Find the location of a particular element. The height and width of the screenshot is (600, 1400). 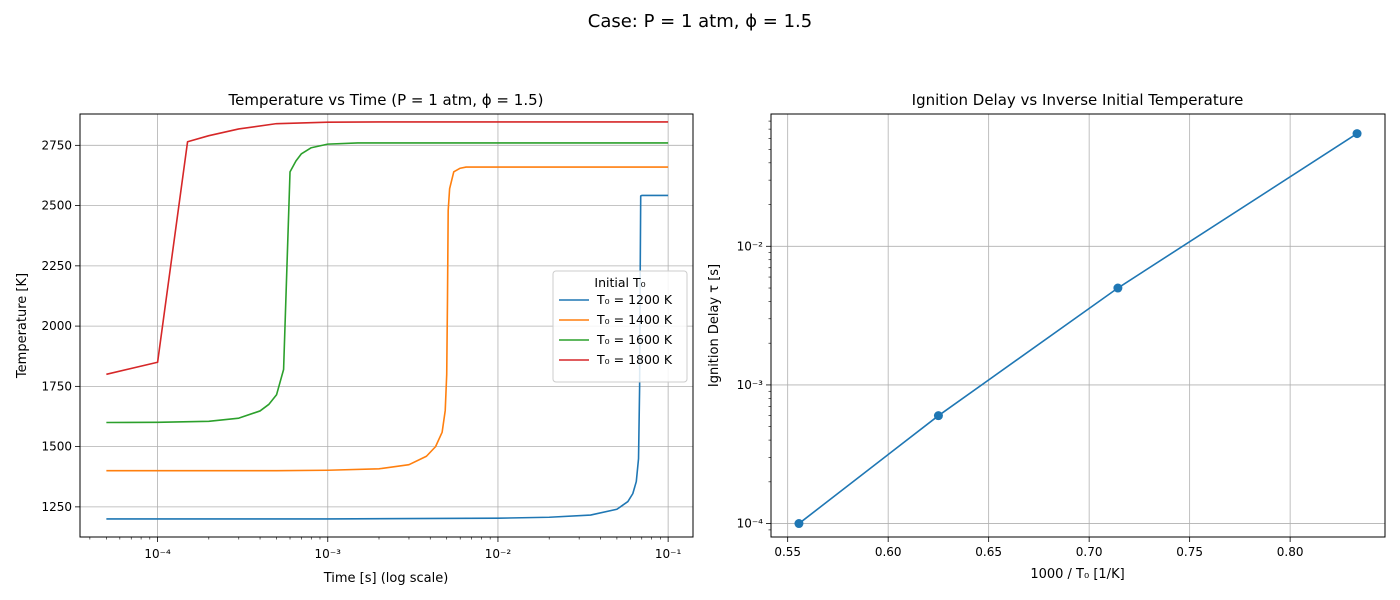

chart-left-y-axis-label: Temperature [K] is located at coordinates (22, 326).